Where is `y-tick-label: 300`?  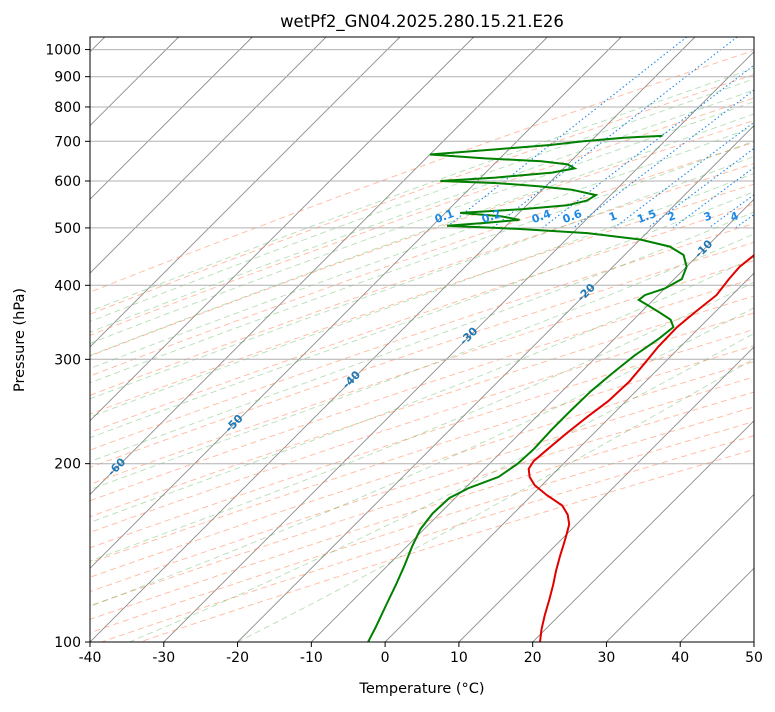
y-tick-label: 300 is located at coordinates (67, 360).